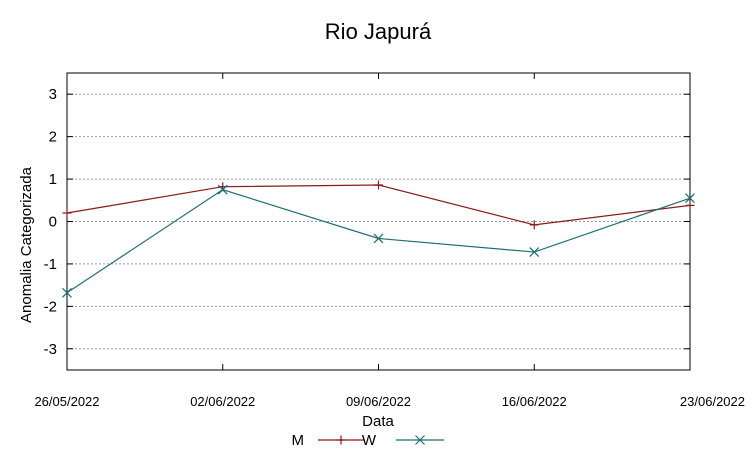 Image resolution: width=752 pixels, height=458 pixels. I want to click on x-tick-label: 16/06/2022, so click(534, 401).